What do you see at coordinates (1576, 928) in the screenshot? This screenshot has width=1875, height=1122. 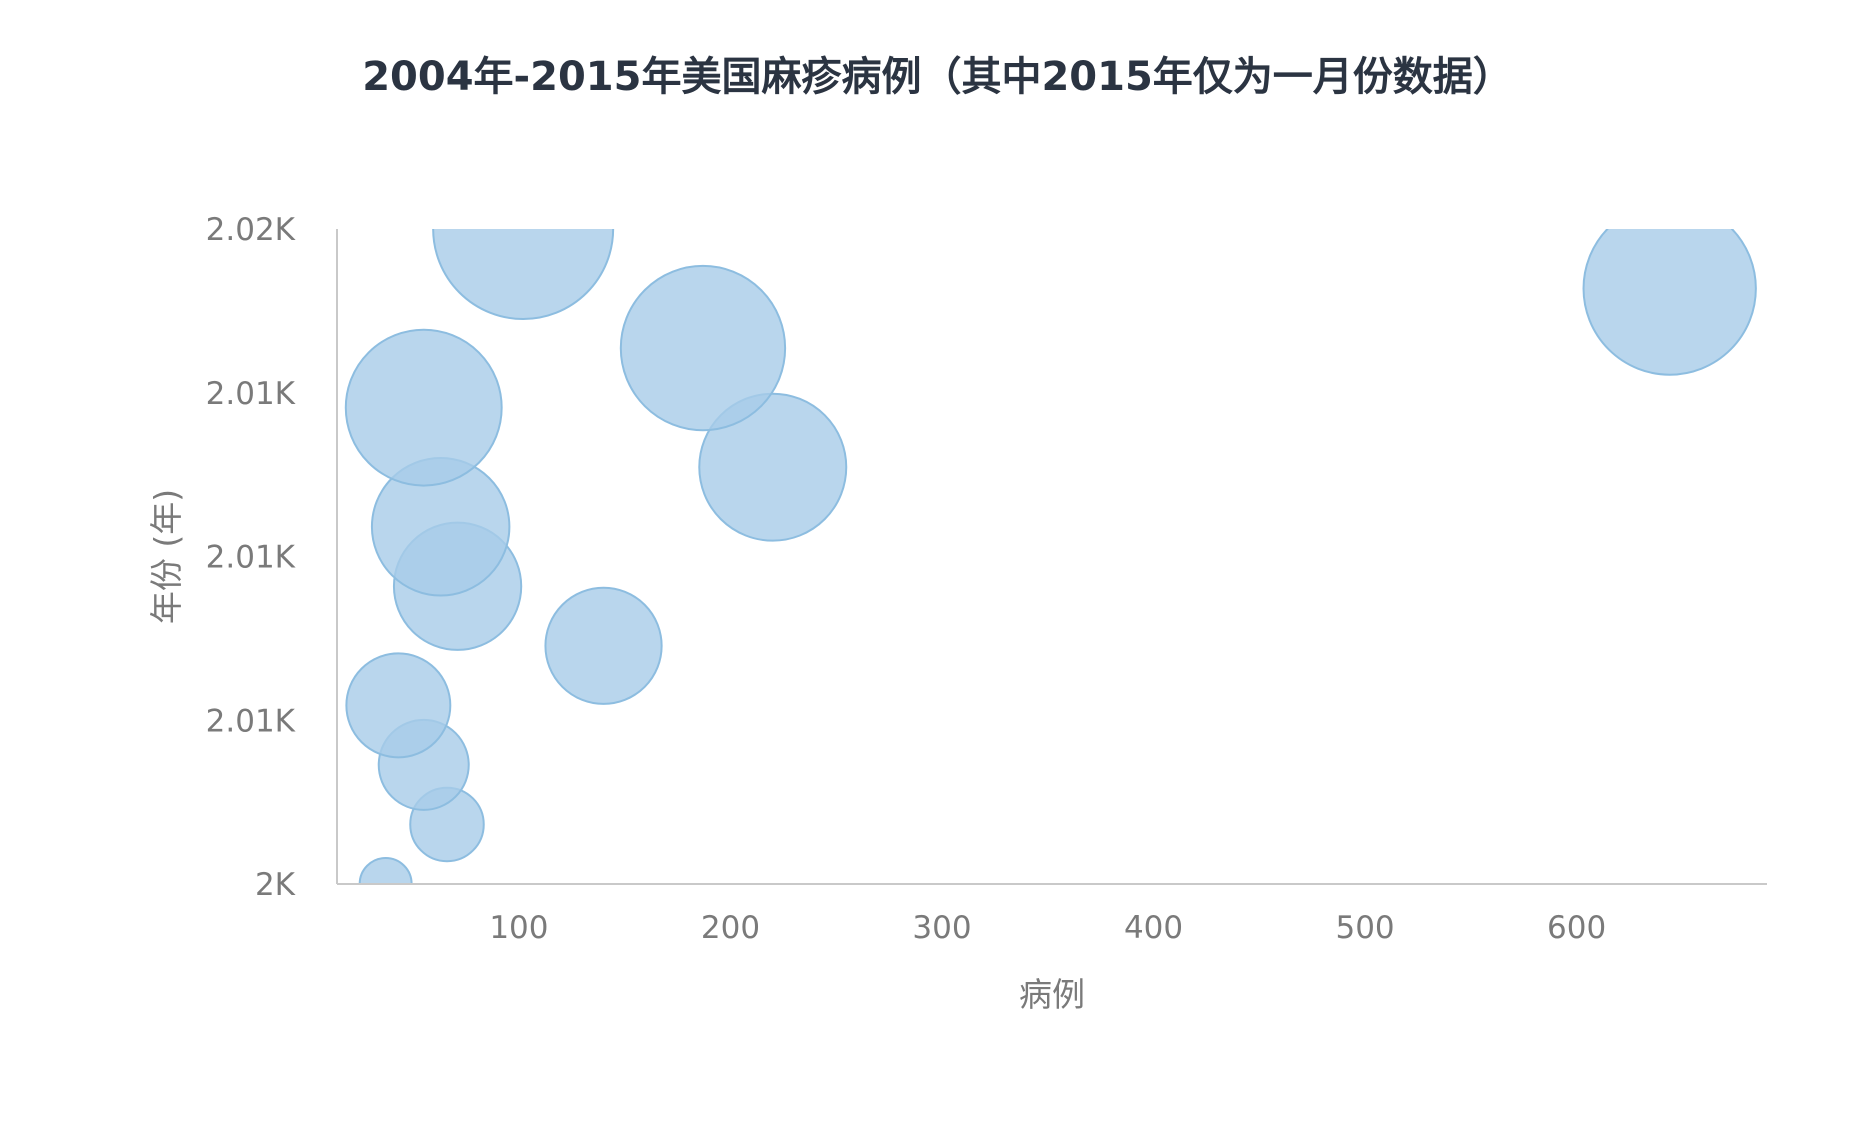 I see `x-tick-label: 600` at bounding box center [1576, 928].